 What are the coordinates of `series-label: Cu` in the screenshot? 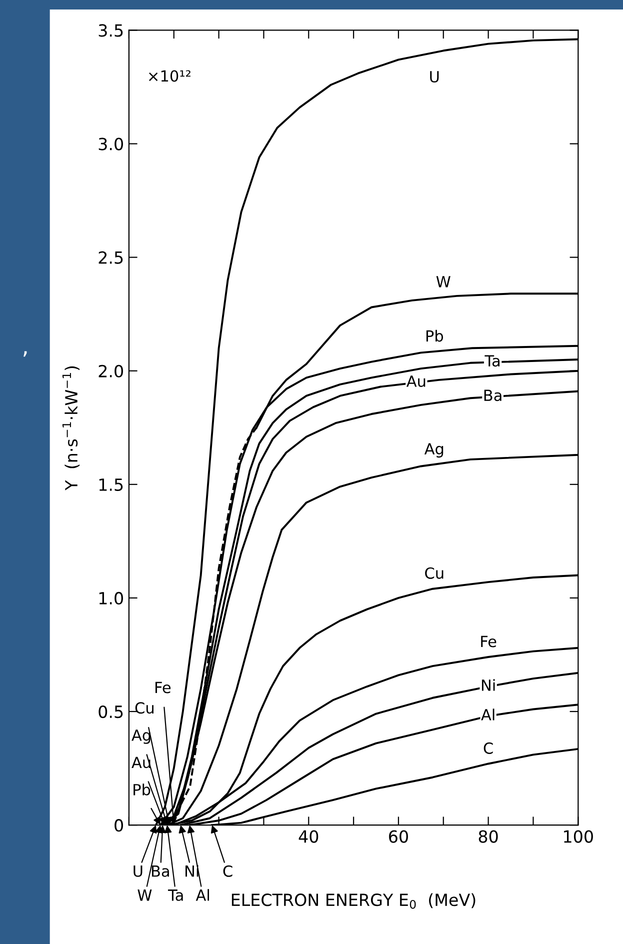 It's located at (434, 573).